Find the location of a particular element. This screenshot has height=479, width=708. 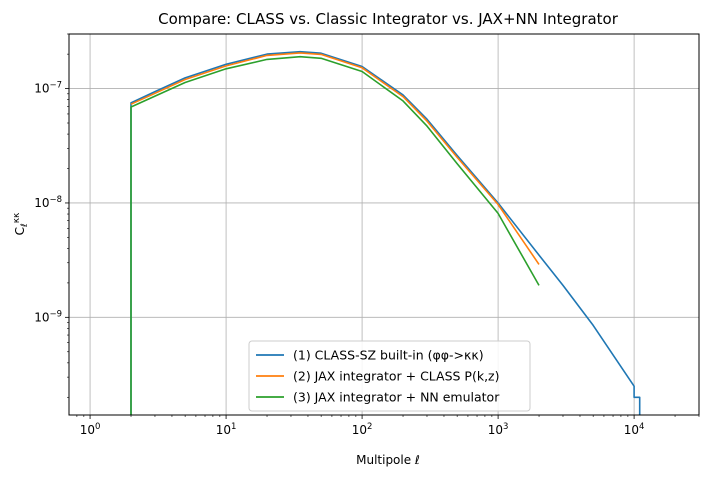

legend-label-3: (3) JAX integrator + NN emulator is located at coordinates (396, 397).